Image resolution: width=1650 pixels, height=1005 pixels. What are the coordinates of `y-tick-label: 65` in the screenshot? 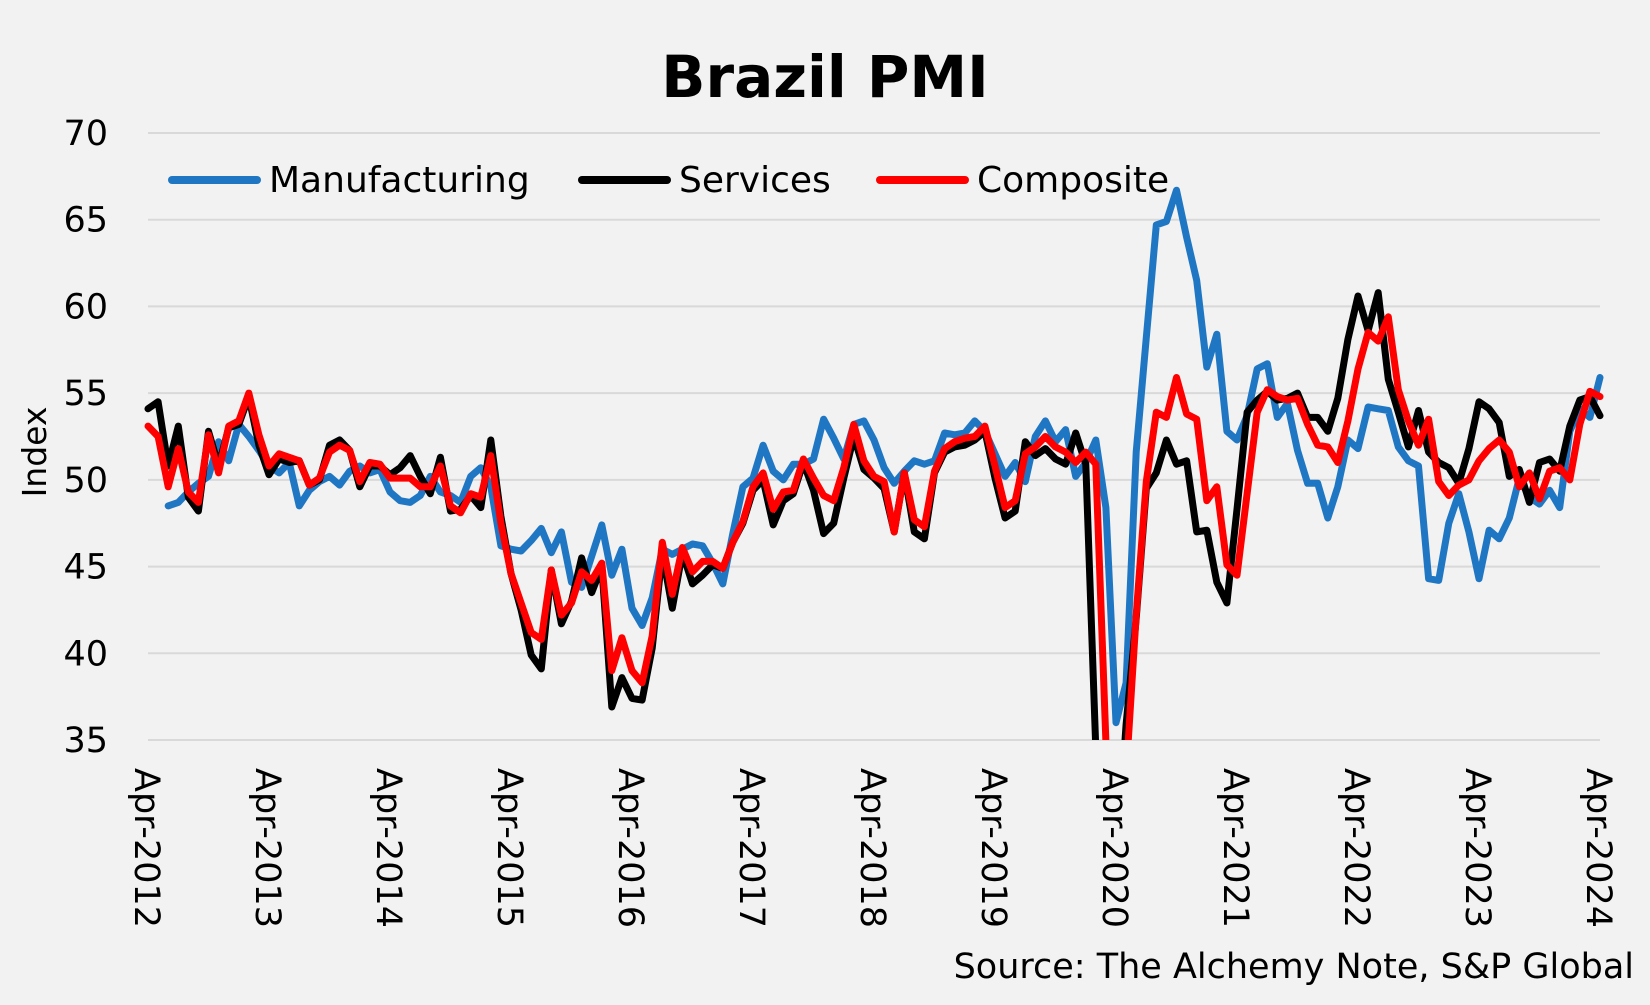 It's located at (85, 221).